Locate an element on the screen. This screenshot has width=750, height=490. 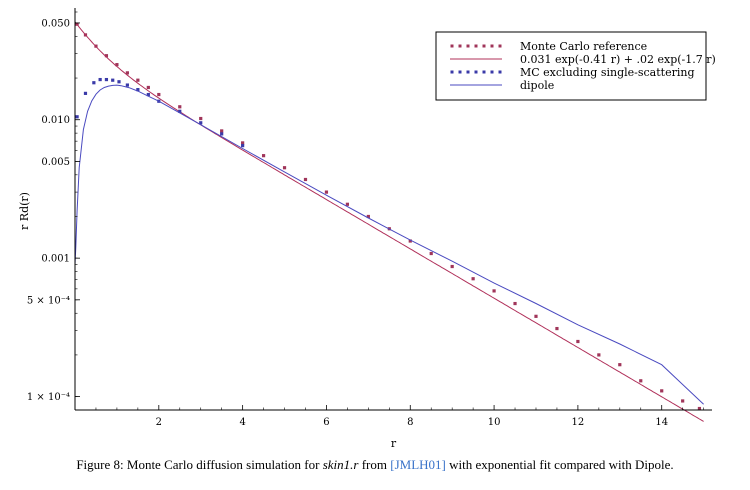
y-tick-label: 0.005 is located at coordinates (55, 162).